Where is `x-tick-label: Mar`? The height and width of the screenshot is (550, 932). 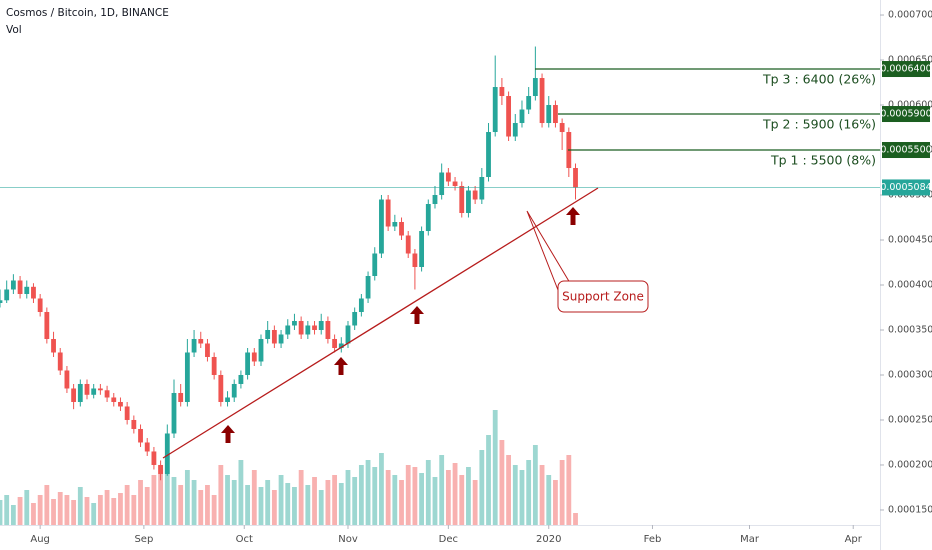
x-tick-label: Mar is located at coordinates (750, 539).